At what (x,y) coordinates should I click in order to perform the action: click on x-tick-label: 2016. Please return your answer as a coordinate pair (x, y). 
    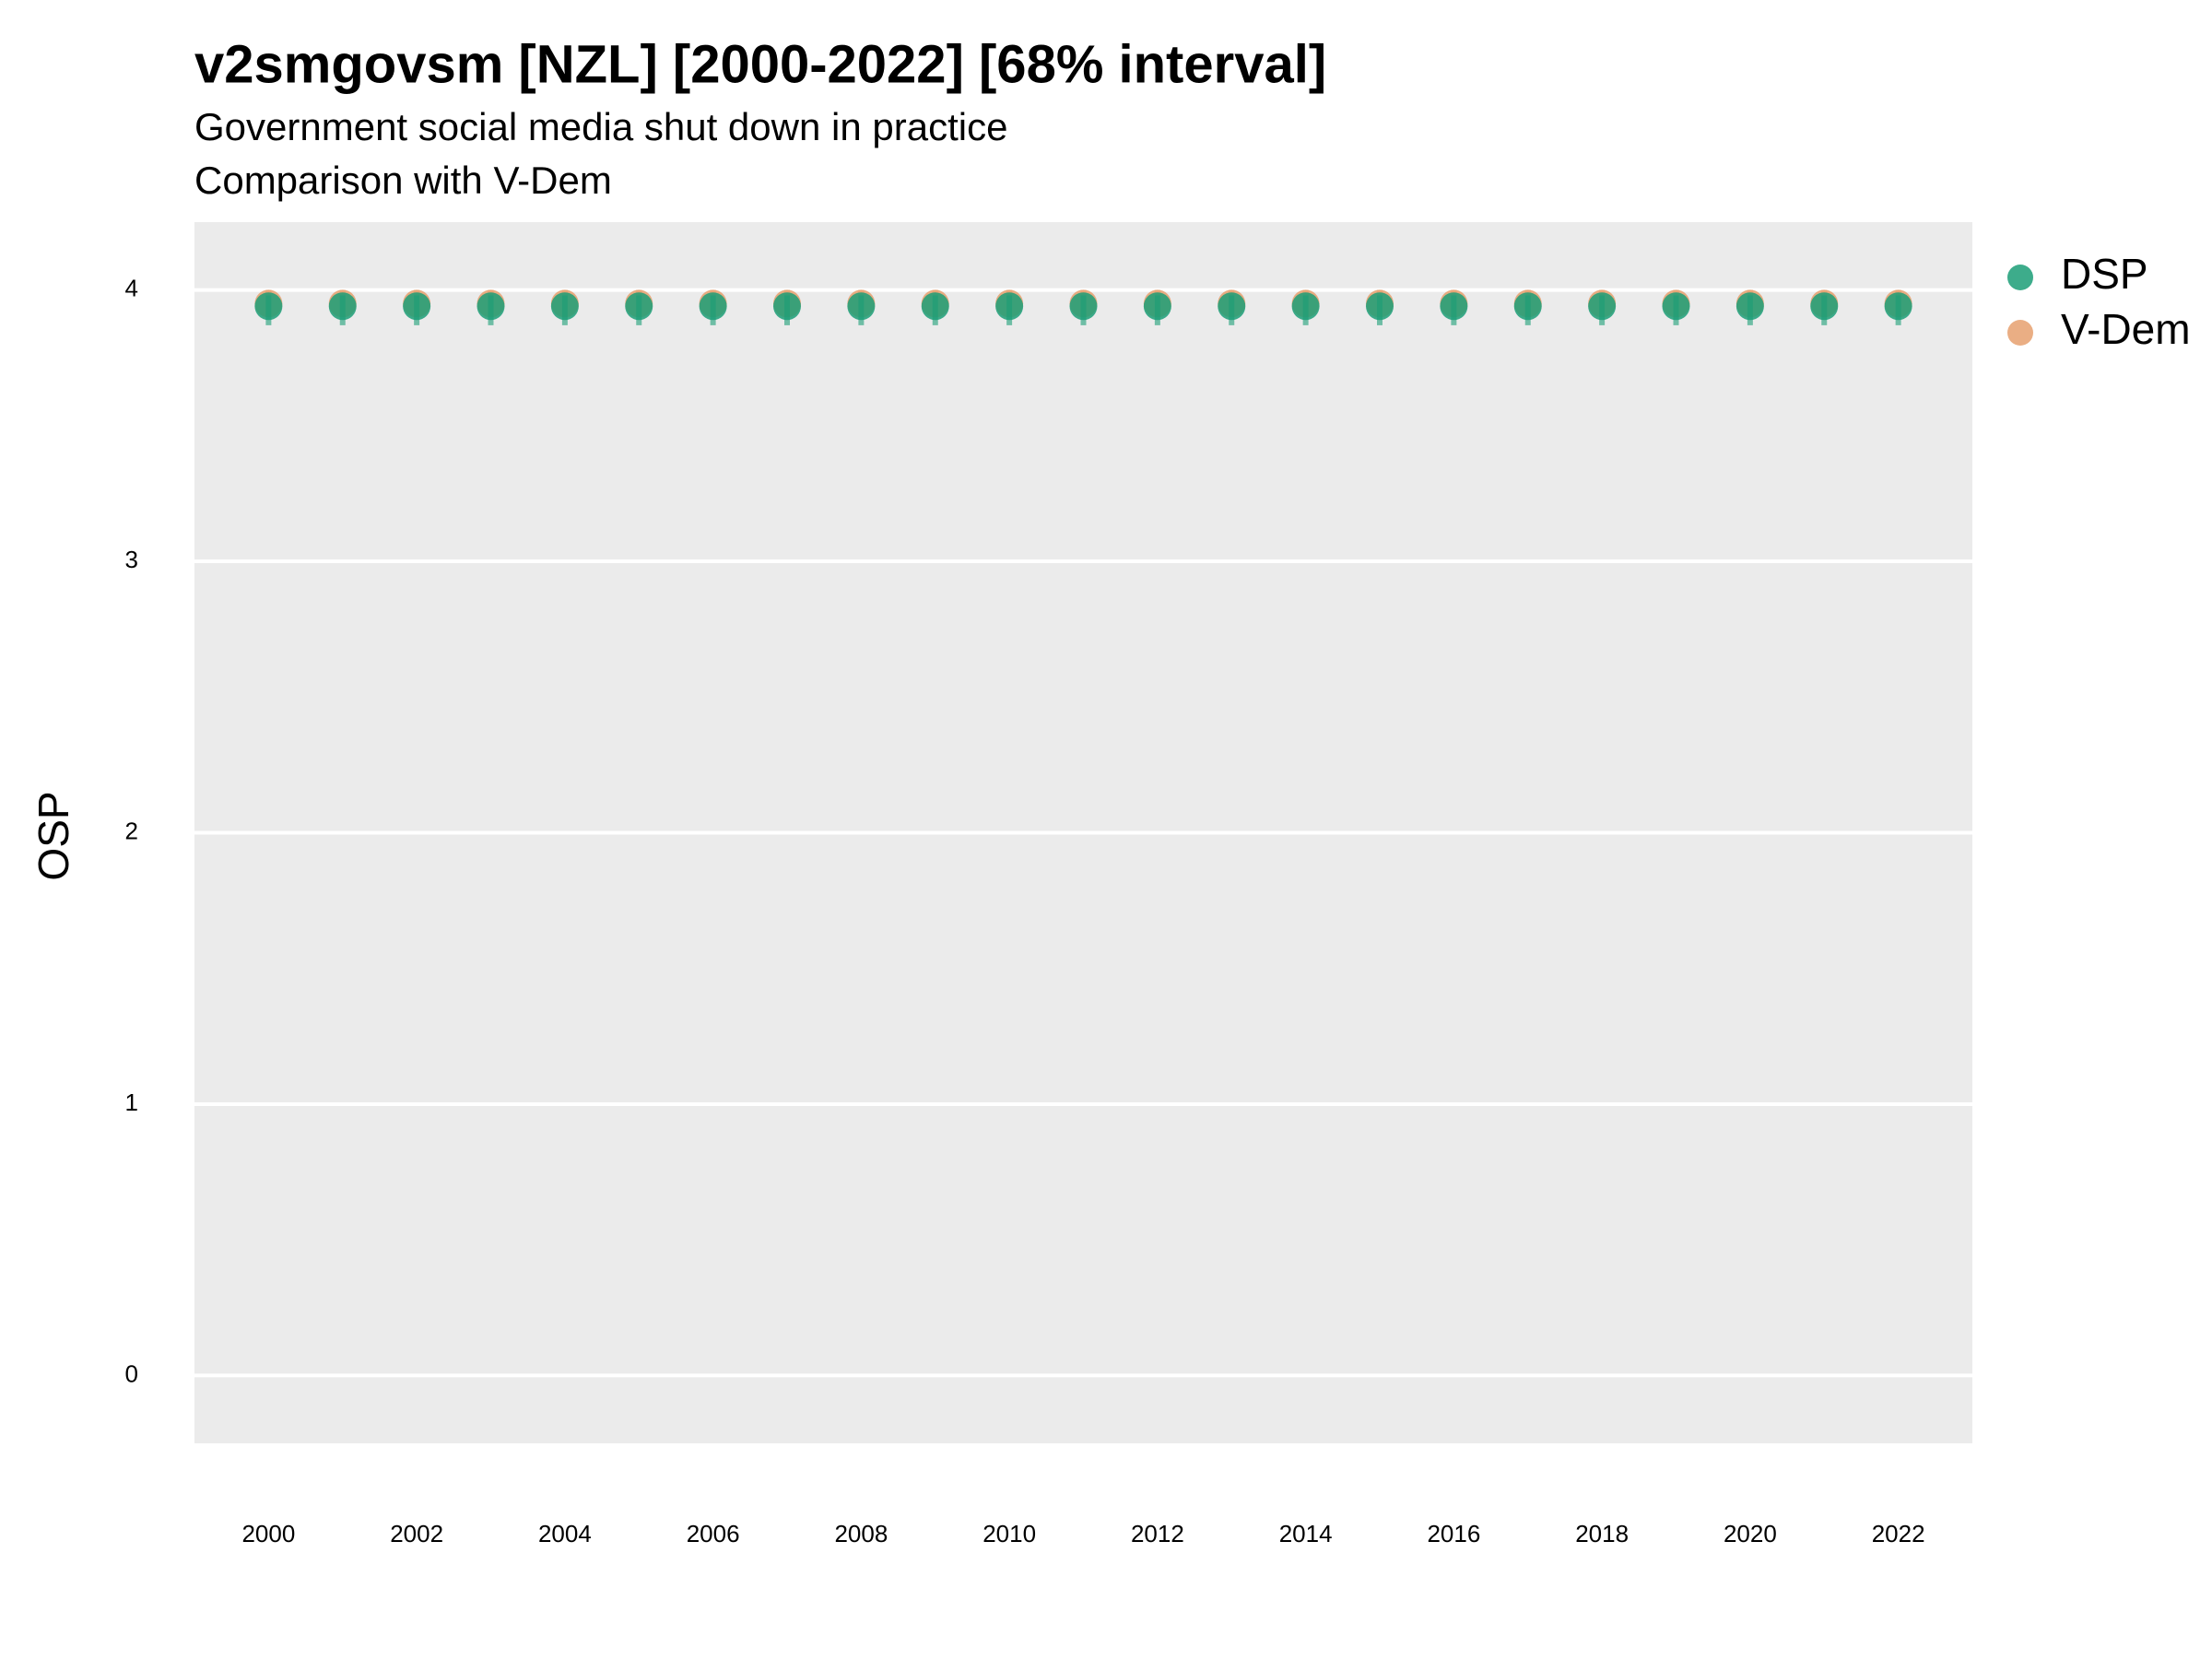
    Looking at the image, I should click on (1453, 1533).